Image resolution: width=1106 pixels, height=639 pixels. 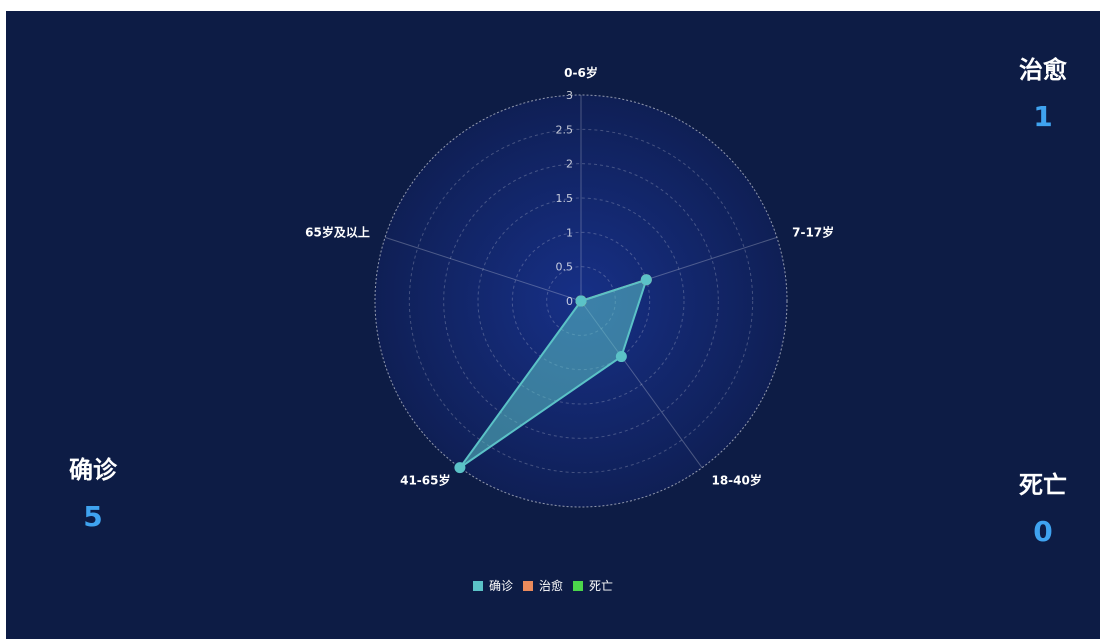 I want to click on chart-legend: 确诊 治愈 死亡, so click(x=543, y=585).